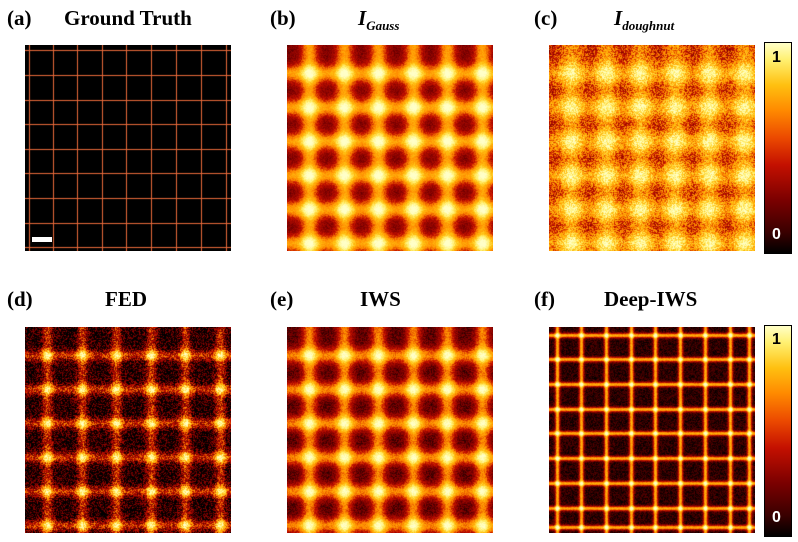 This screenshot has height=542, width=798. What do you see at coordinates (546, 18) in the screenshot?
I see `panel-c-letter: (c)` at bounding box center [546, 18].